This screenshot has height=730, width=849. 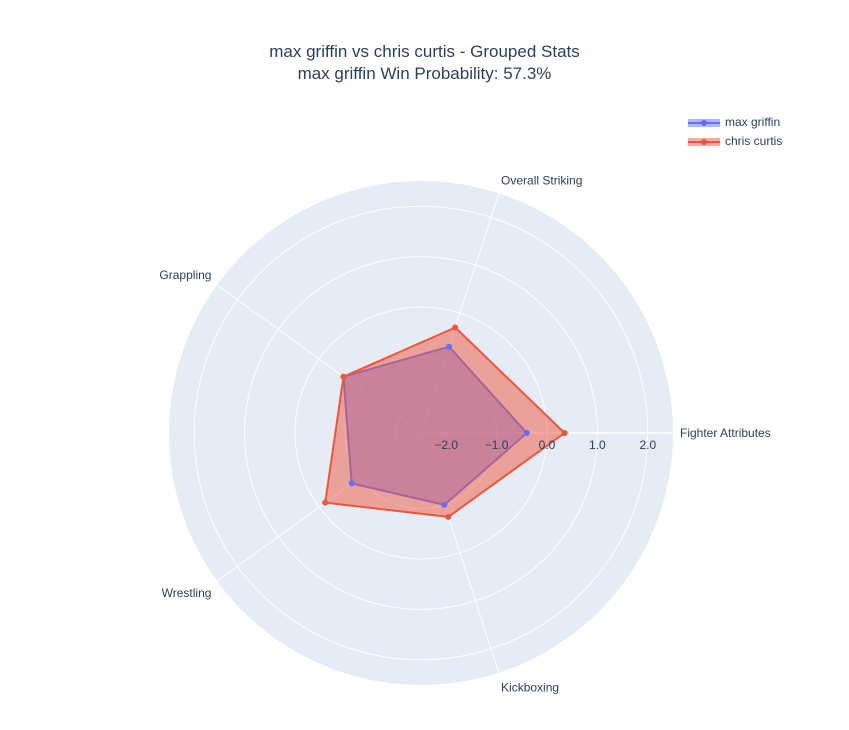 What do you see at coordinates (448, 516) in the screenshot?
I see `data-point-chris-curtis-kickboxing` at bounding box center [448, 516].